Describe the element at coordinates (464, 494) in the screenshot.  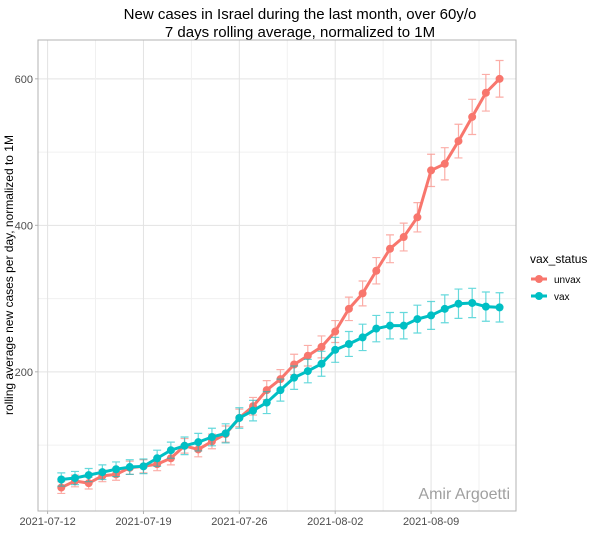
I see `watermark: Amir Argoetti` at that location.